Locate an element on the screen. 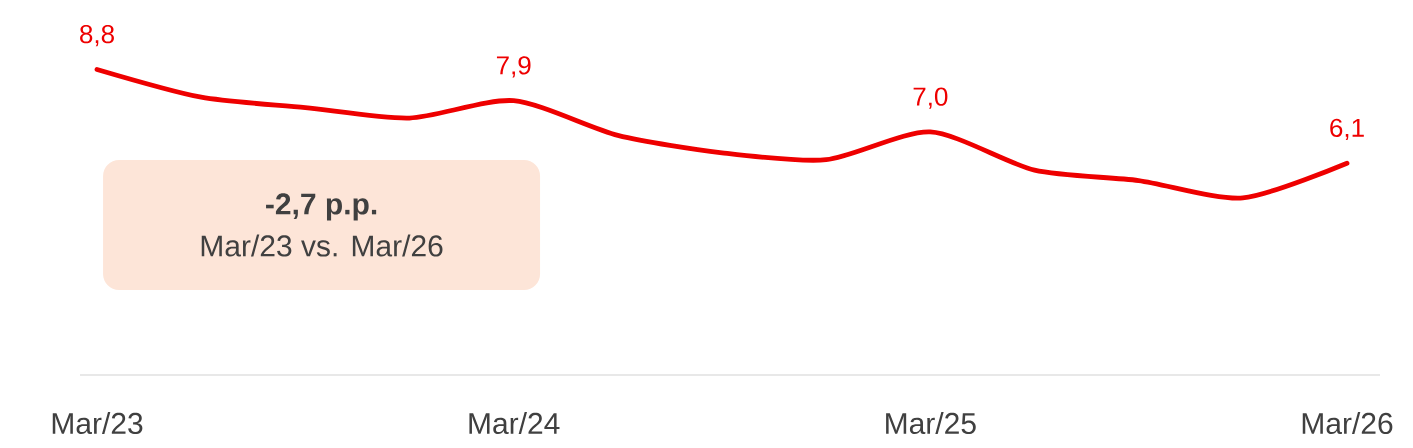 Image resolution: width=1413 pixels, height=448 pixels. x-tick-label: Mar/25 is located at coordinates (931, 423).